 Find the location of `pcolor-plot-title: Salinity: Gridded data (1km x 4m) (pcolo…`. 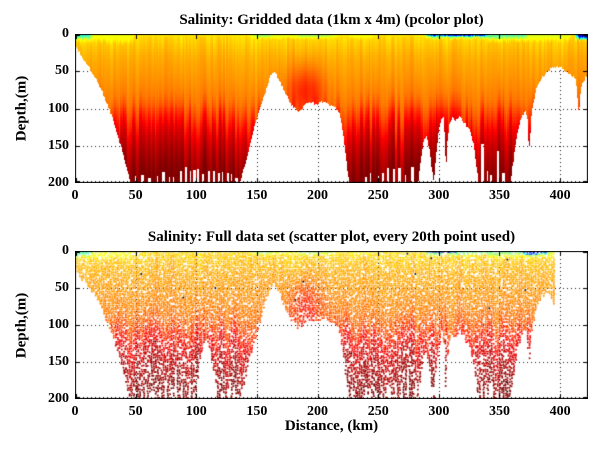

pcolor-plot-title: Salinity: Gridded data (1km x 4m) (pcolo… is located at coordinates (331, 20).